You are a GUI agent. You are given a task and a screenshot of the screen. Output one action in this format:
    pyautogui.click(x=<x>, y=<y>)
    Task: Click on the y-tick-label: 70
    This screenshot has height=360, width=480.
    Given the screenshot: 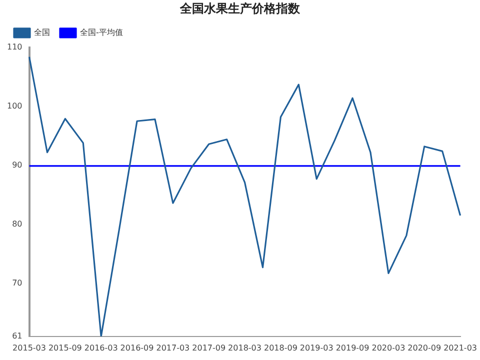 What is the action you would take?
    pyautogui.click(x=17, y=283)
    